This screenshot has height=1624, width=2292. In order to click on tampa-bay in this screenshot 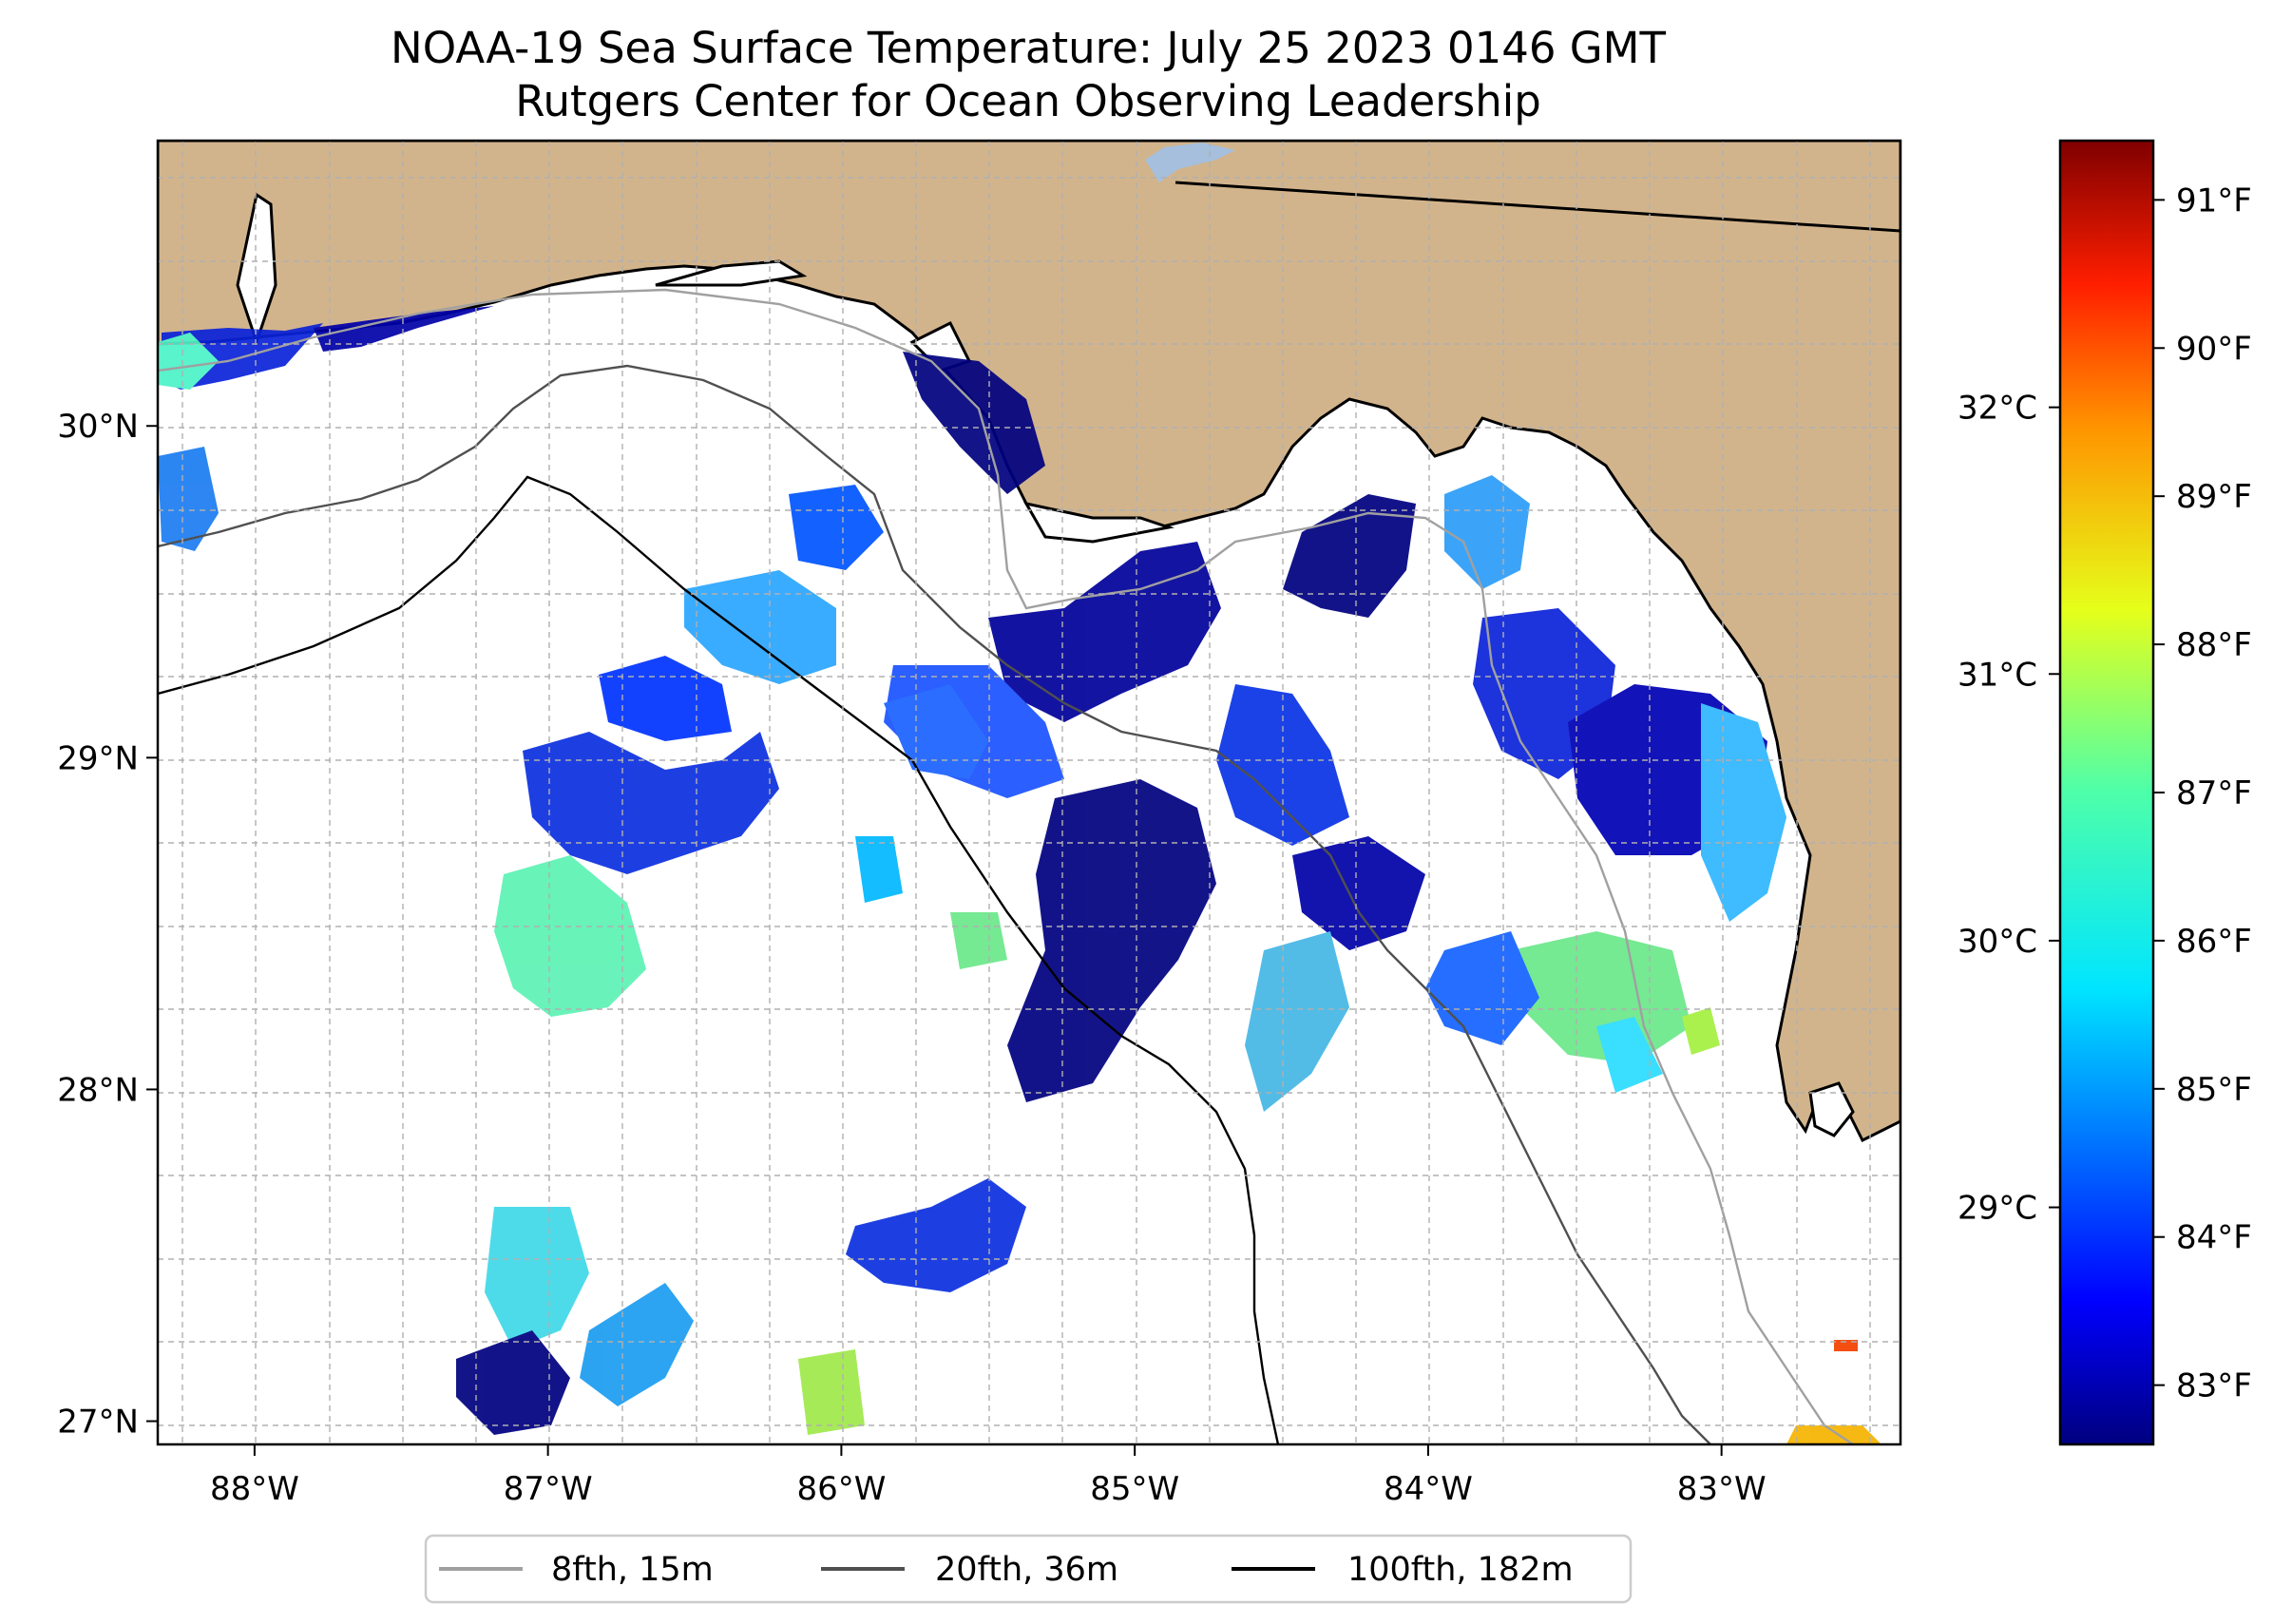, I will do `click(1831, 1109)`.